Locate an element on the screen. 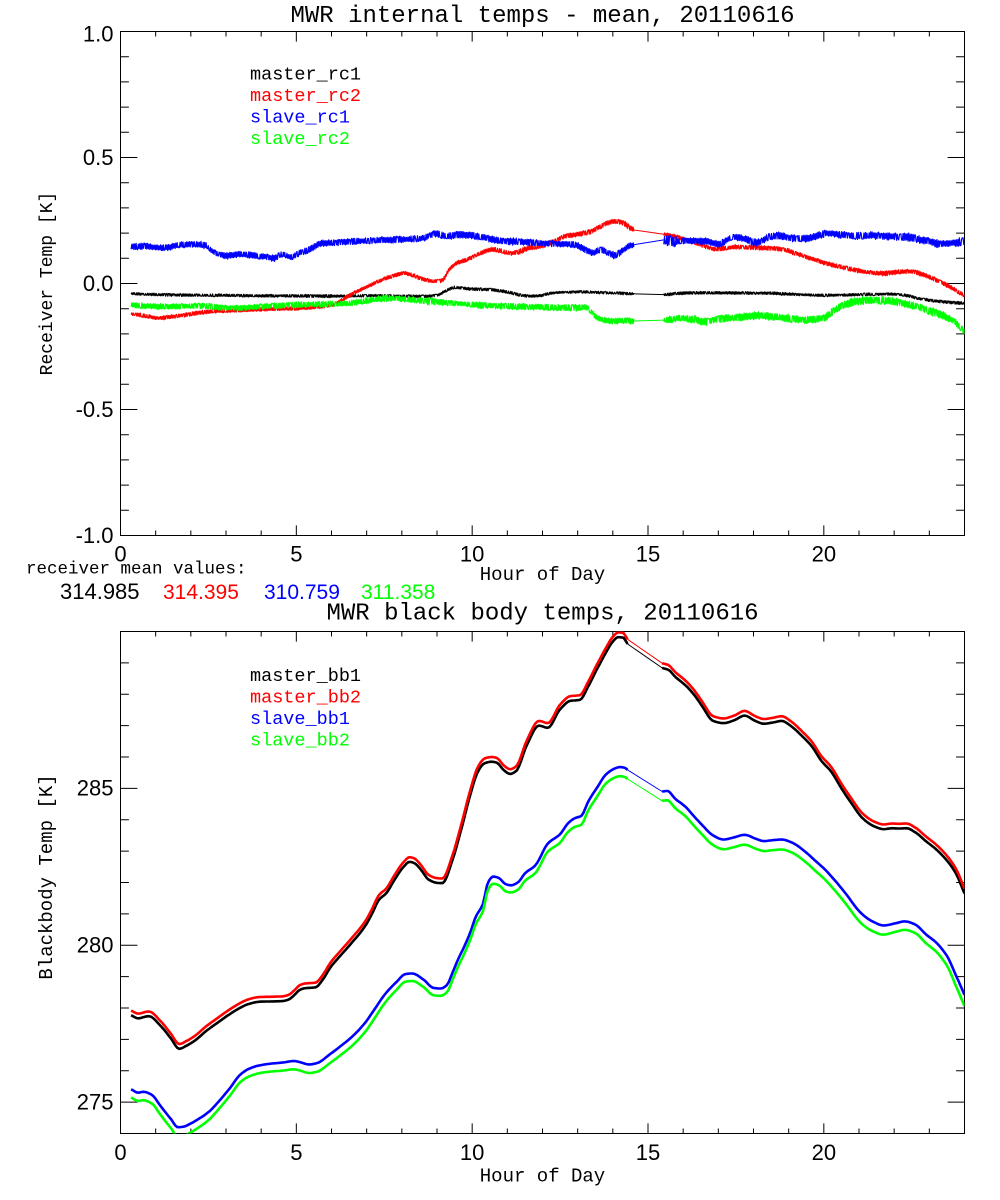 The height and width of the screenshot is (1200, 1000). svg-text: Receiver Temp [K] is located at coordinates (48, 284).